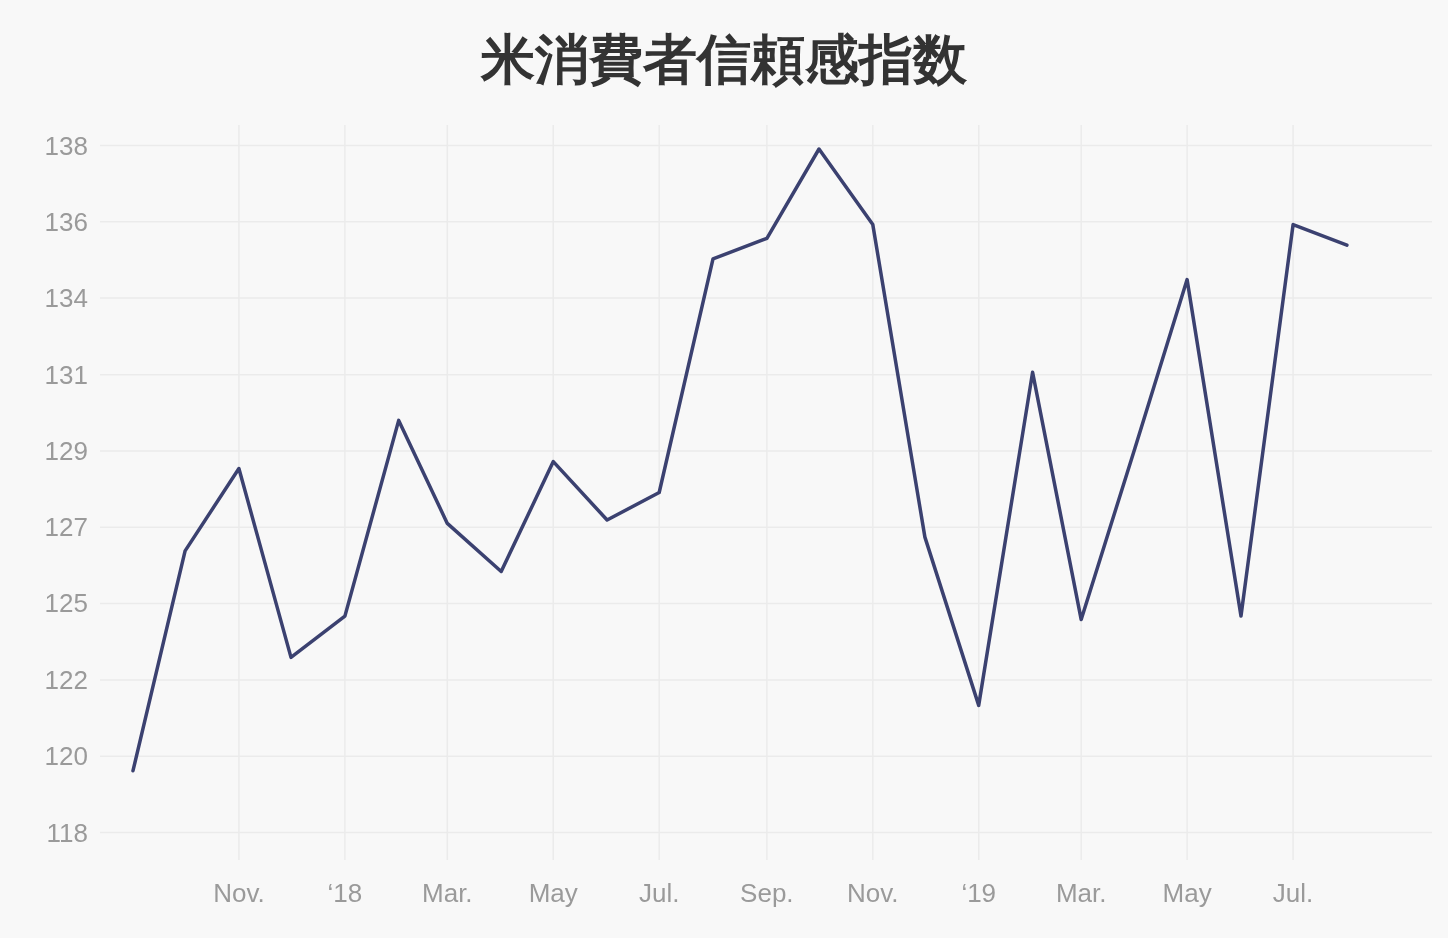  What do you see at coordinates (345, 893) in the screenshot?
I see `x-tick-label: ‘18` at bounding box center [345, 893].